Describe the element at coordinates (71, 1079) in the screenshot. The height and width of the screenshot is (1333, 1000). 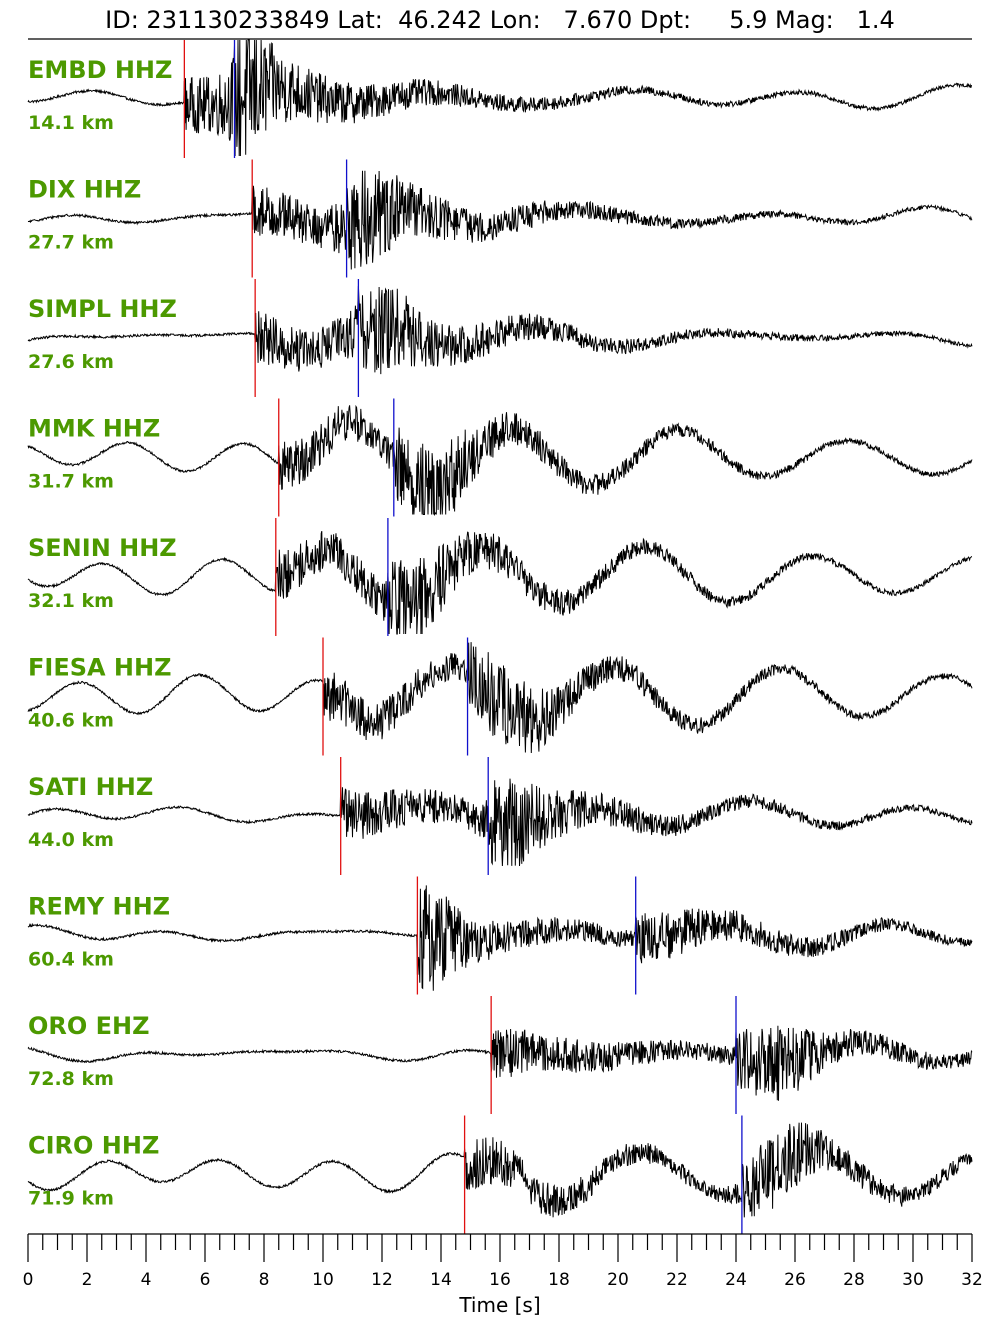
I see `distance-label: 72.8 km` at that location.